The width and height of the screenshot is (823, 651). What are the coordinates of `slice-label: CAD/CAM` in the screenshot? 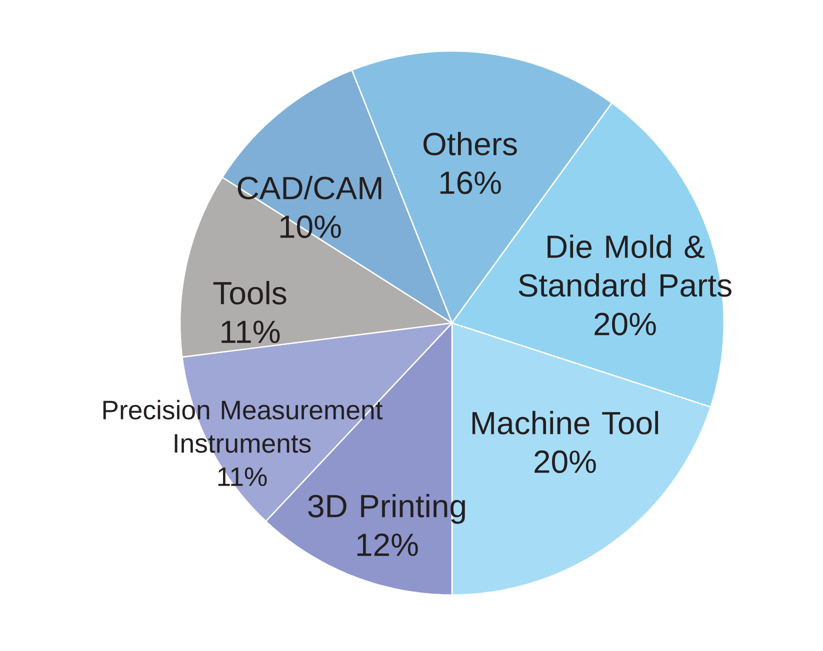 It's located at (310, 188).